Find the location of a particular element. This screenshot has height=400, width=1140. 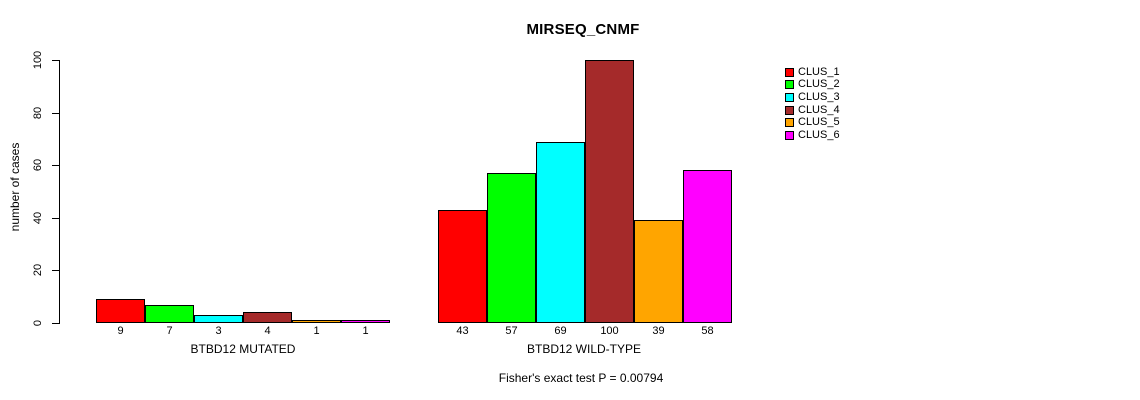

legend-row: CLUS_4 is located at coordinates (812, 110).